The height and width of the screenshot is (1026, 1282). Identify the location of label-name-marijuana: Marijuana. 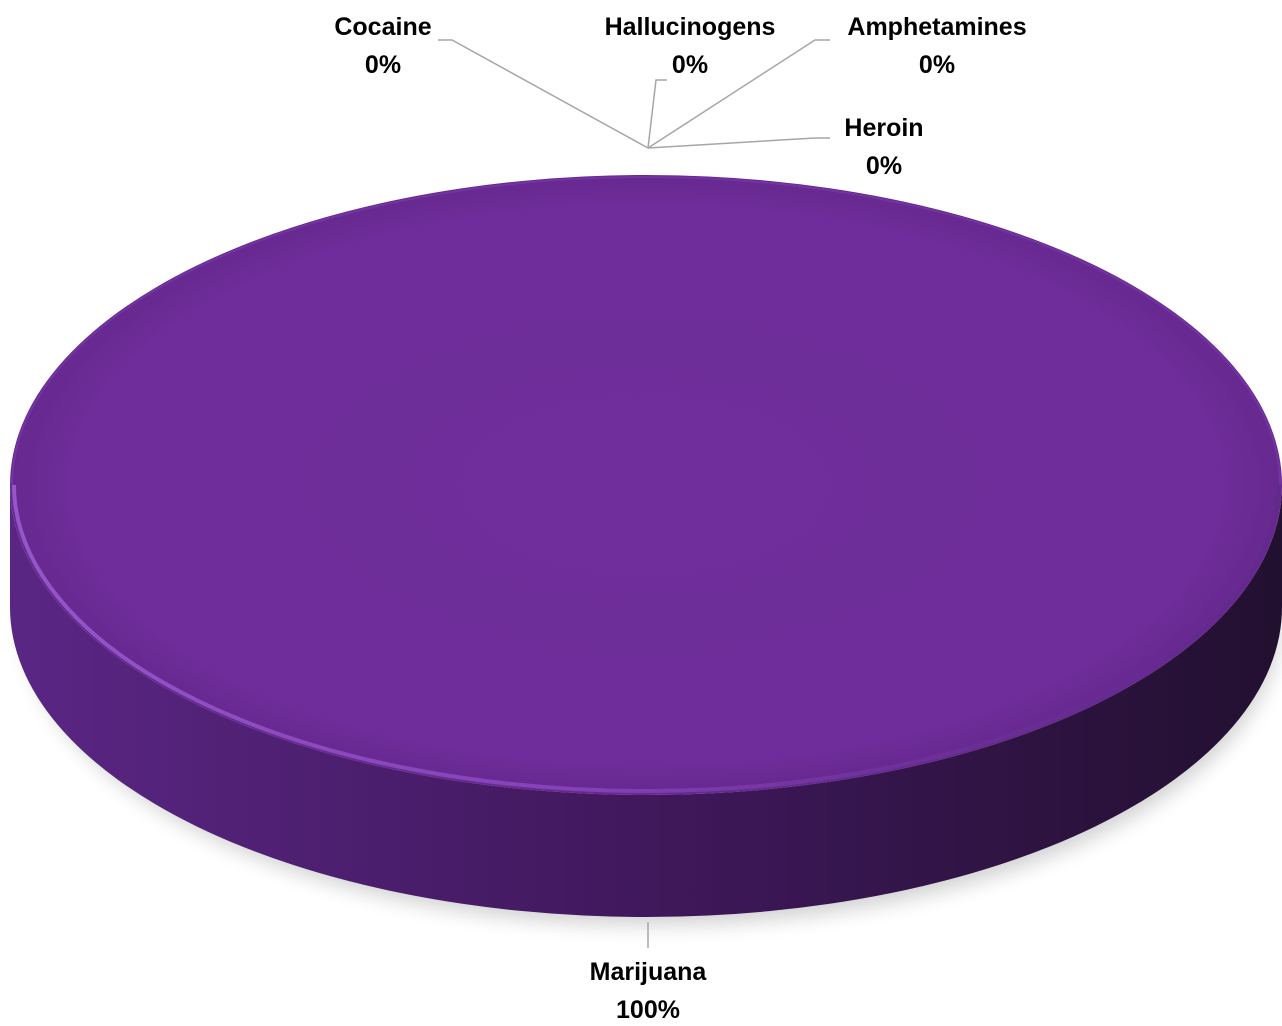
(649, 972).